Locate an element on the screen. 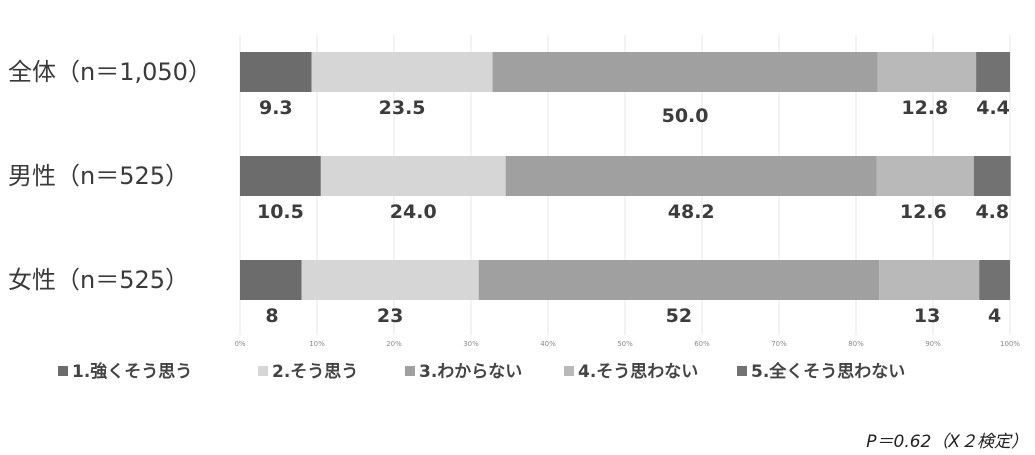 Image resolution: width=1035 pixels, height=455 pixels. x-tick-label: 90% is located at coordinates (933, 344).